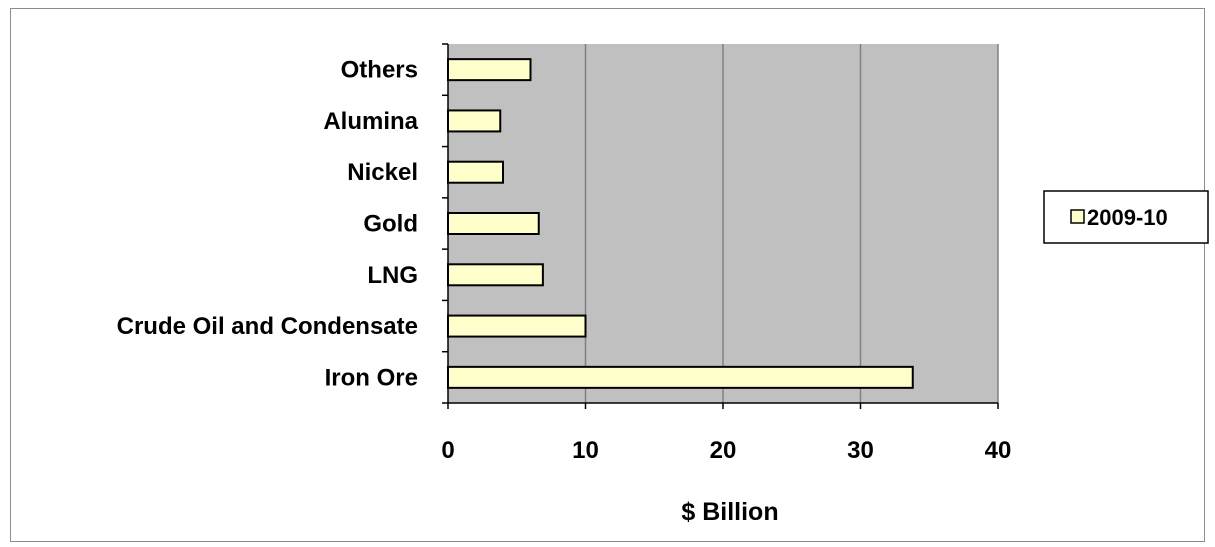 The width and height of the screenshot is (1215, 547). Describe the element at coordinates (475, 172) in the screenshot. I see `bar-nickel` at that location.